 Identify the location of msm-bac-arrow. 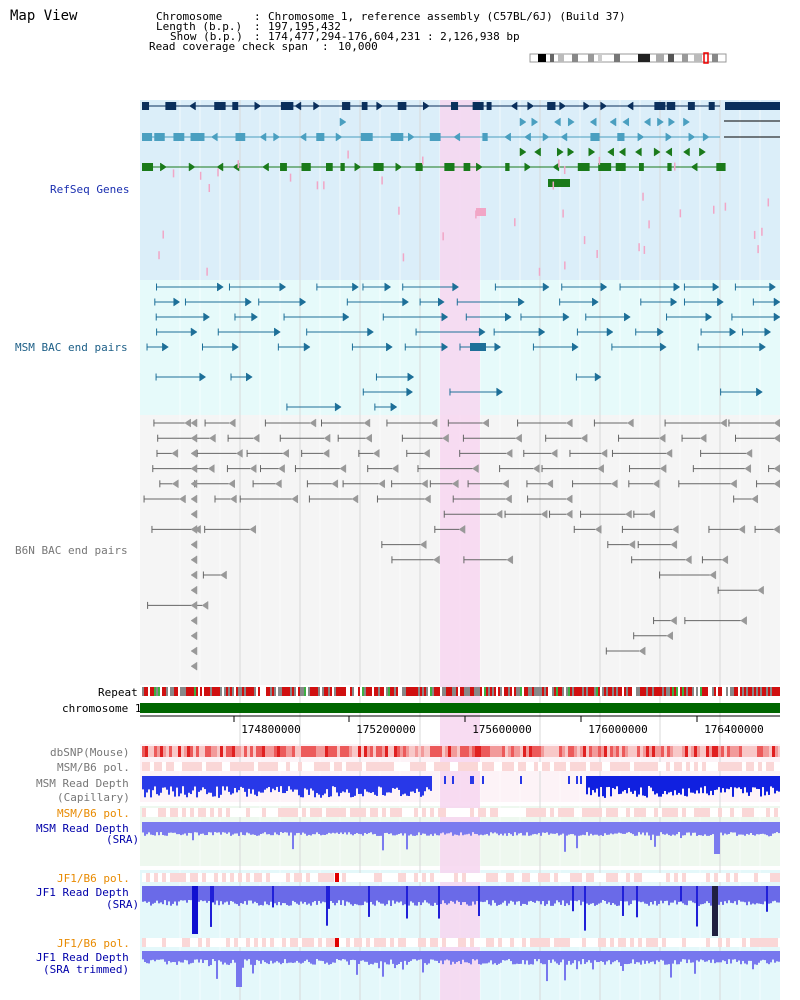
(235, 347).